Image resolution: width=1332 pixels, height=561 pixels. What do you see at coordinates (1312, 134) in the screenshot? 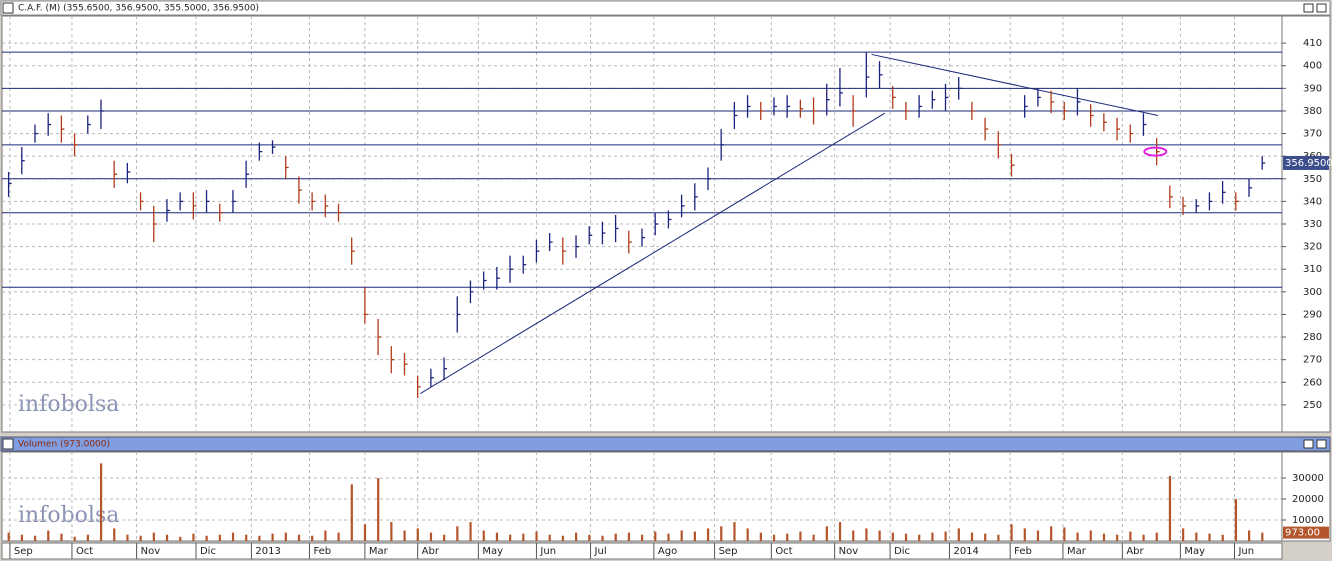
I see `y-tick-label: 370` at bounding box center [1312, 134].